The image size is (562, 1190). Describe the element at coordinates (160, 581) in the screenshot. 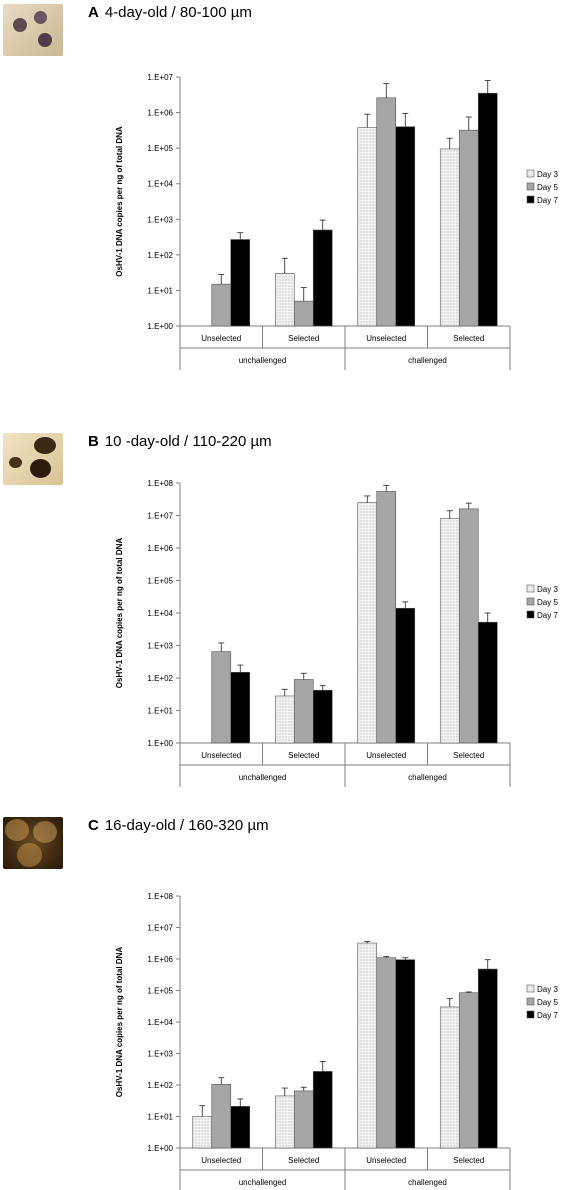

I see `y-tick-label: 1.E+05` at that location.